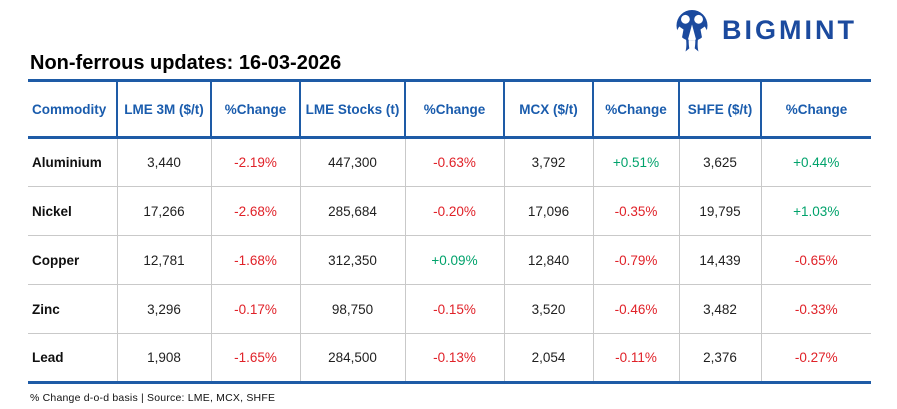 The width and height of the screenshot is (897, 409). Describe the element at coordinates (454, 162) in the screenshot. I see `lme-stocks-change: -0.63%` at that location.